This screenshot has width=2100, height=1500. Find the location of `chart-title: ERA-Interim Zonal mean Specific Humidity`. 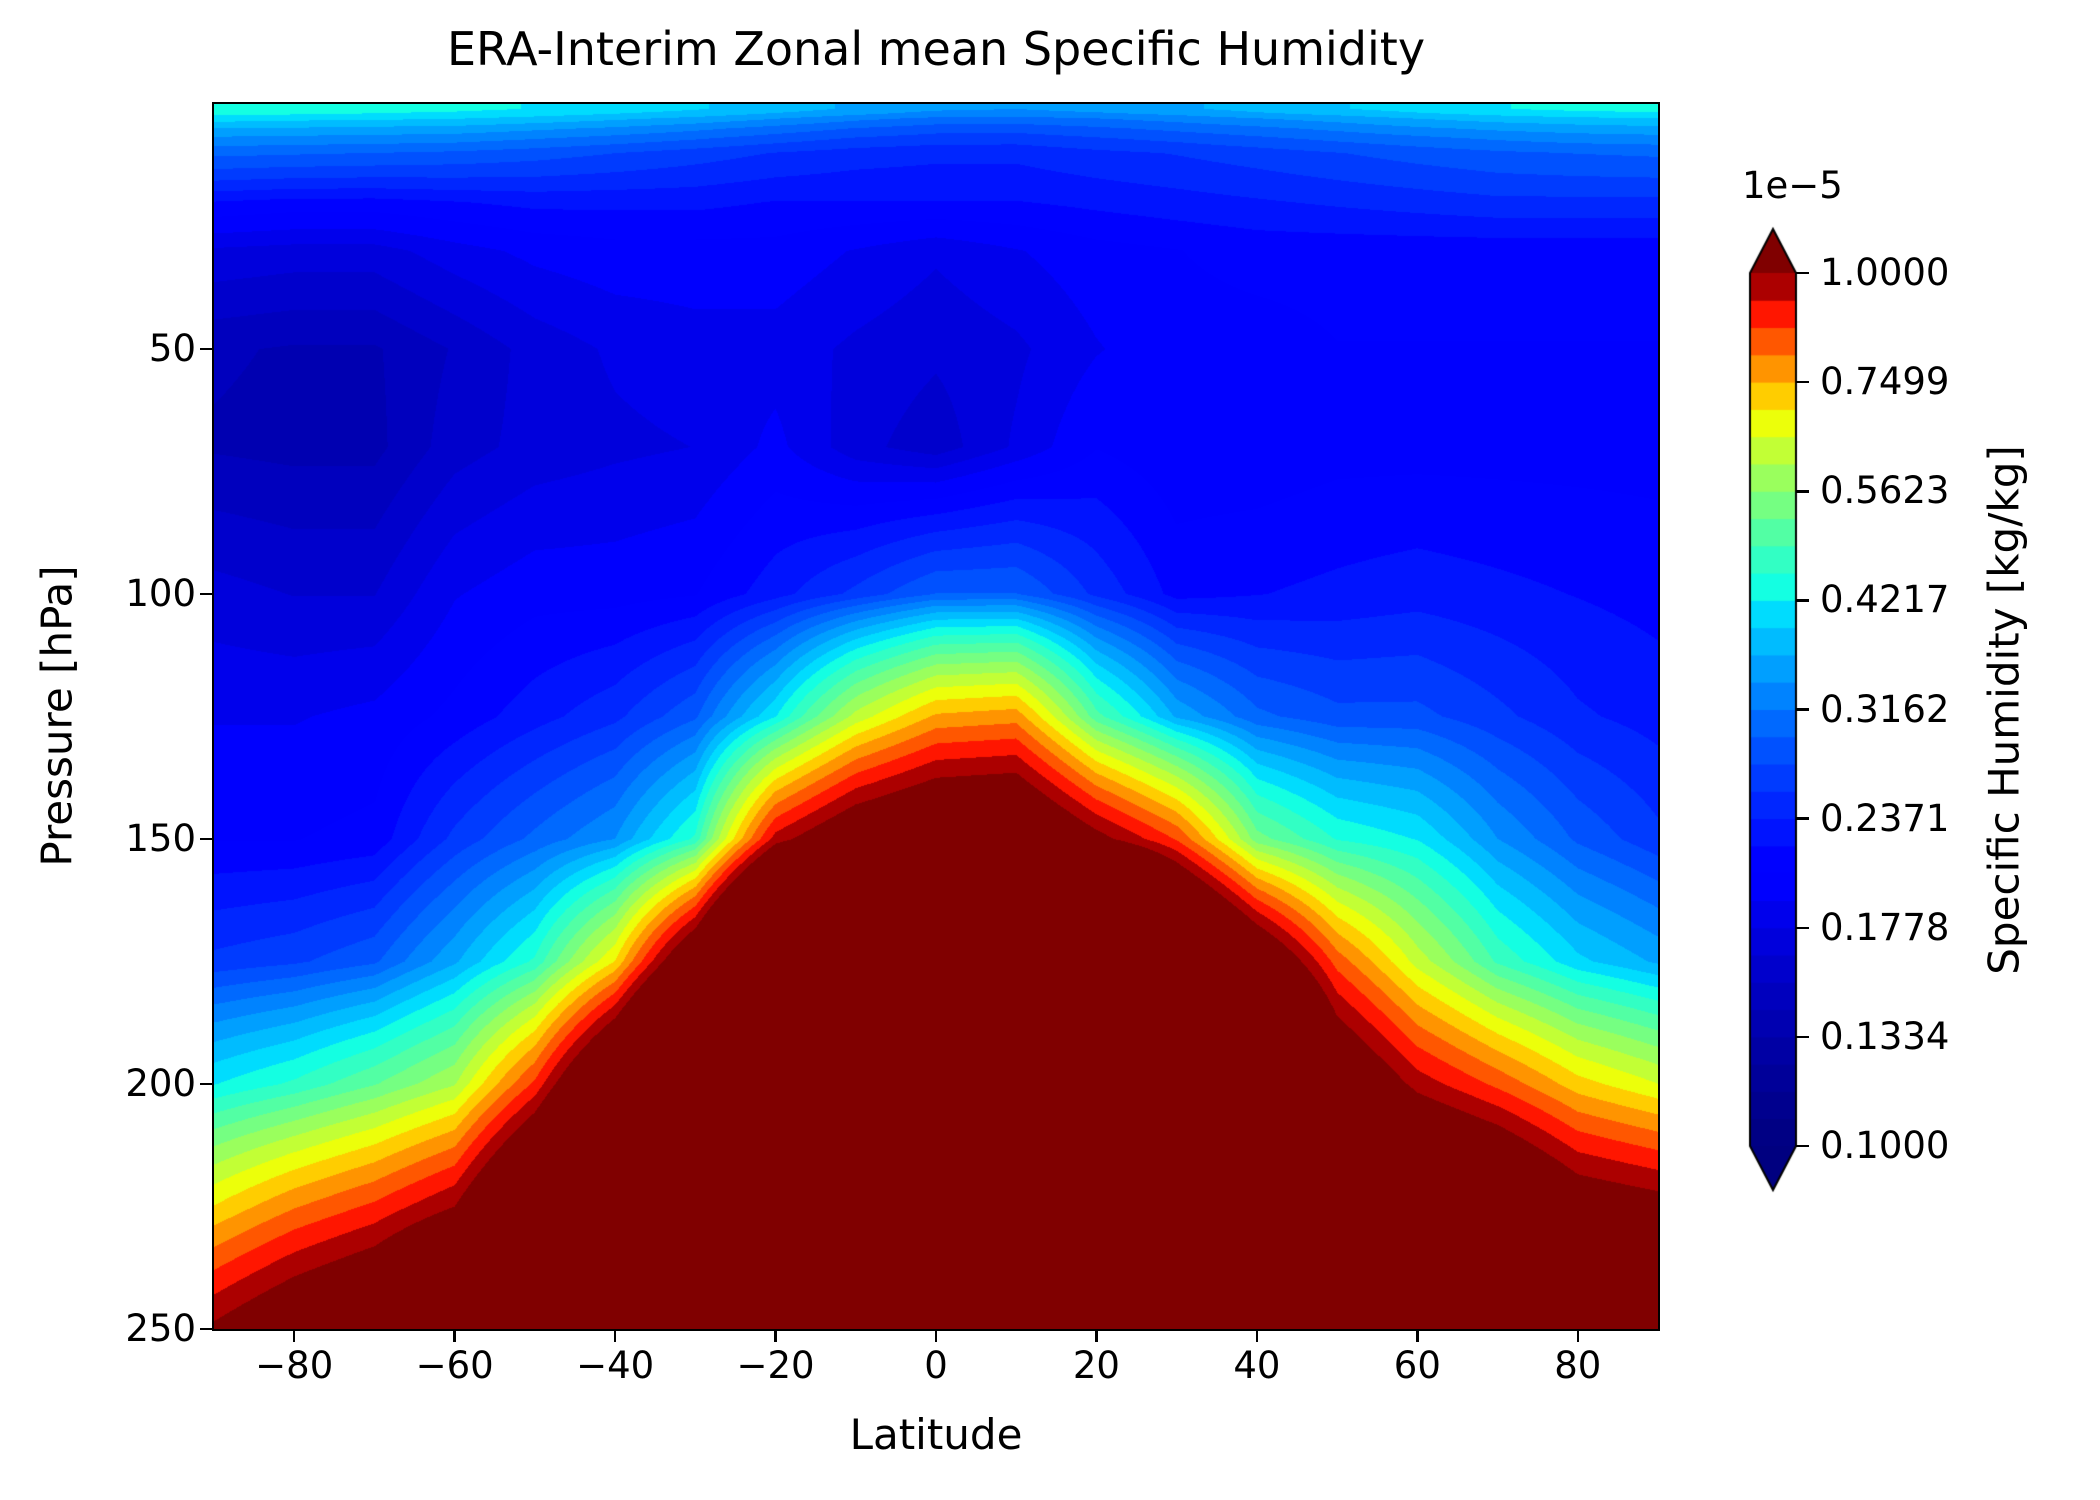

chart-title: ERA-Interim Zonal mean Specific Humidity is located at coordinates (936, 49).